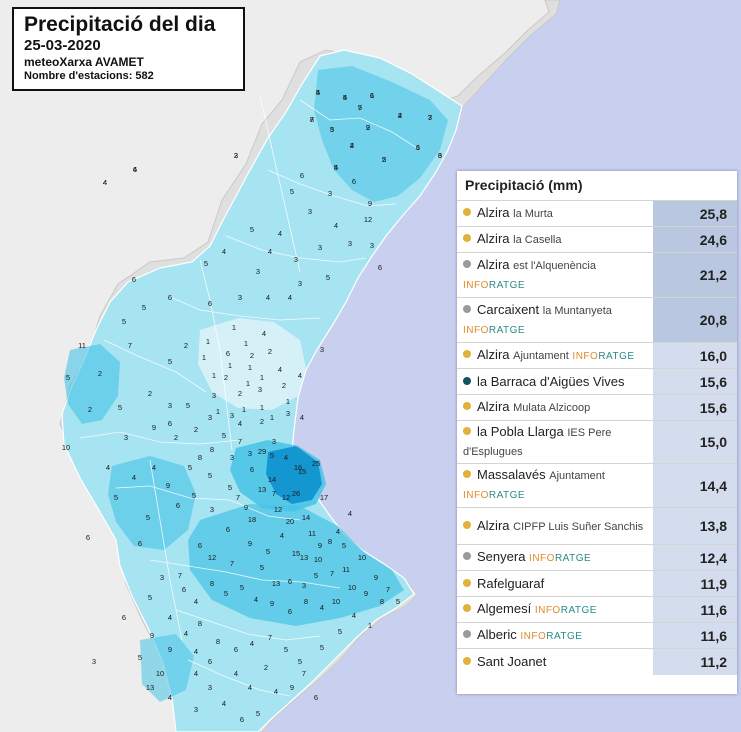 Image resolution: width=741 pixels, height=732 pixels. Describe the element at coordinates (555, 557) in the screenshot. I see `station-name-cell: Senyera INFORATGE` at that location.